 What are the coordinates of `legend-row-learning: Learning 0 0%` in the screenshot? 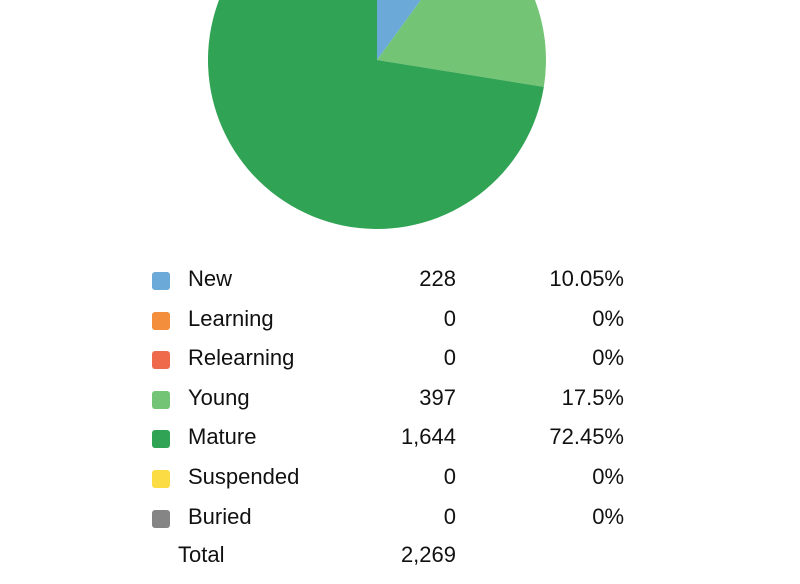 It's located at (392, 322).